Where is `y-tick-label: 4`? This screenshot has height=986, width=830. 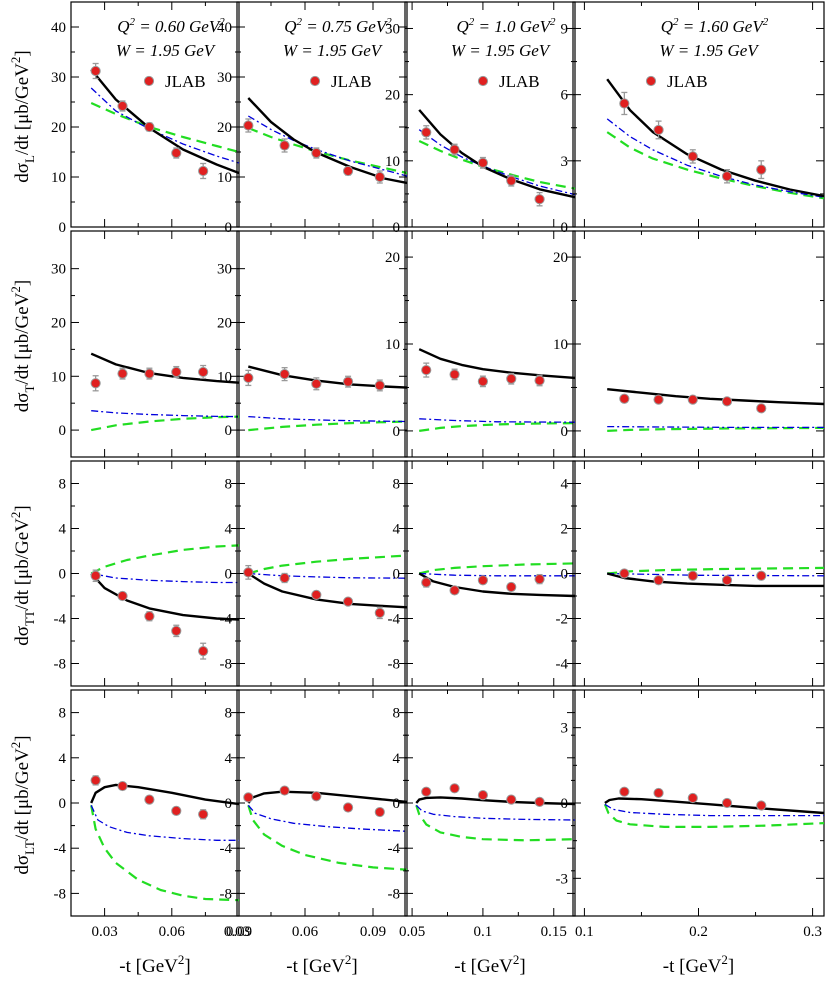
y-tick-label: 4 is located at coordinates (565, 485).